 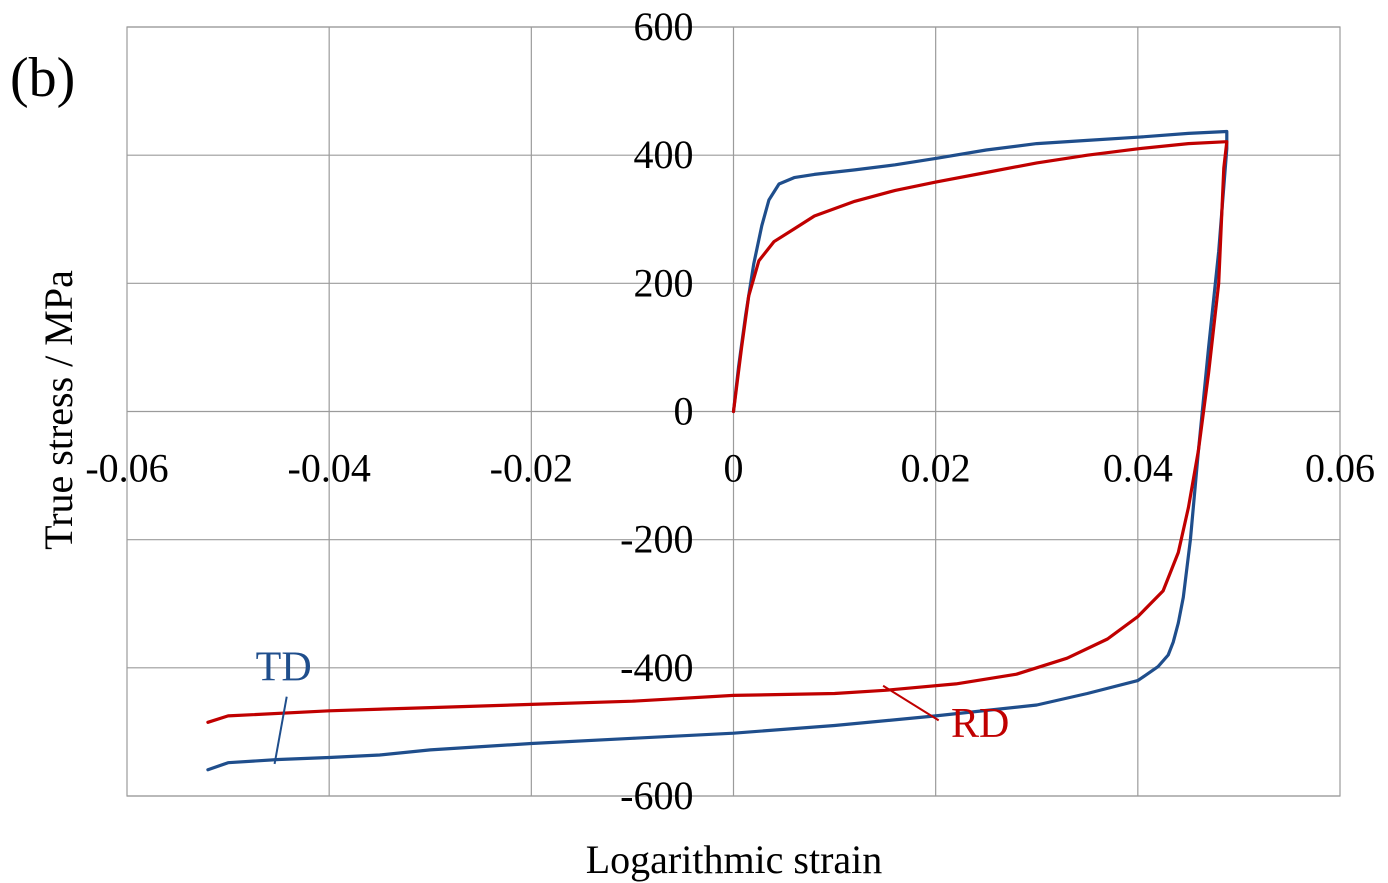 I want to click on y-tick-label: 0, so click(x=684, y=411).